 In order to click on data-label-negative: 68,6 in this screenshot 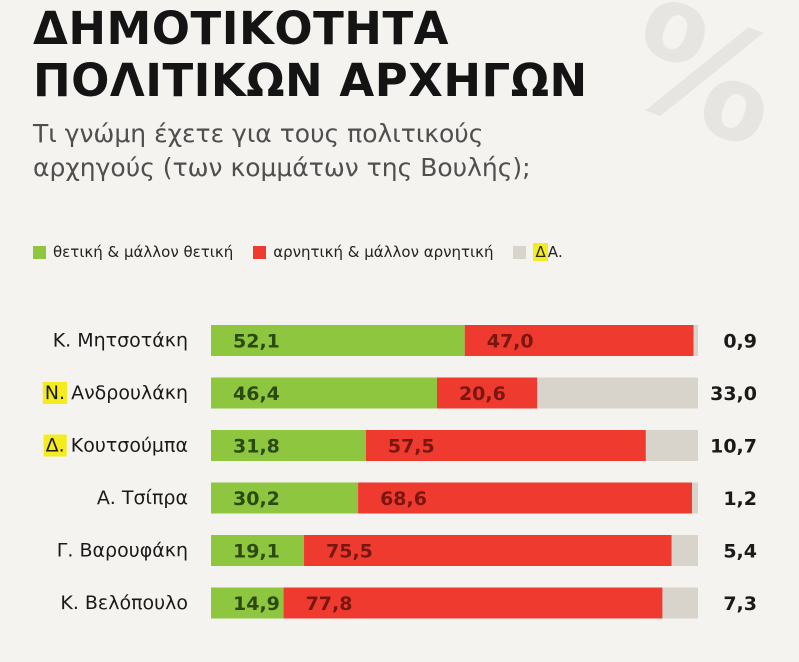, I will do `click(403, 499)`.